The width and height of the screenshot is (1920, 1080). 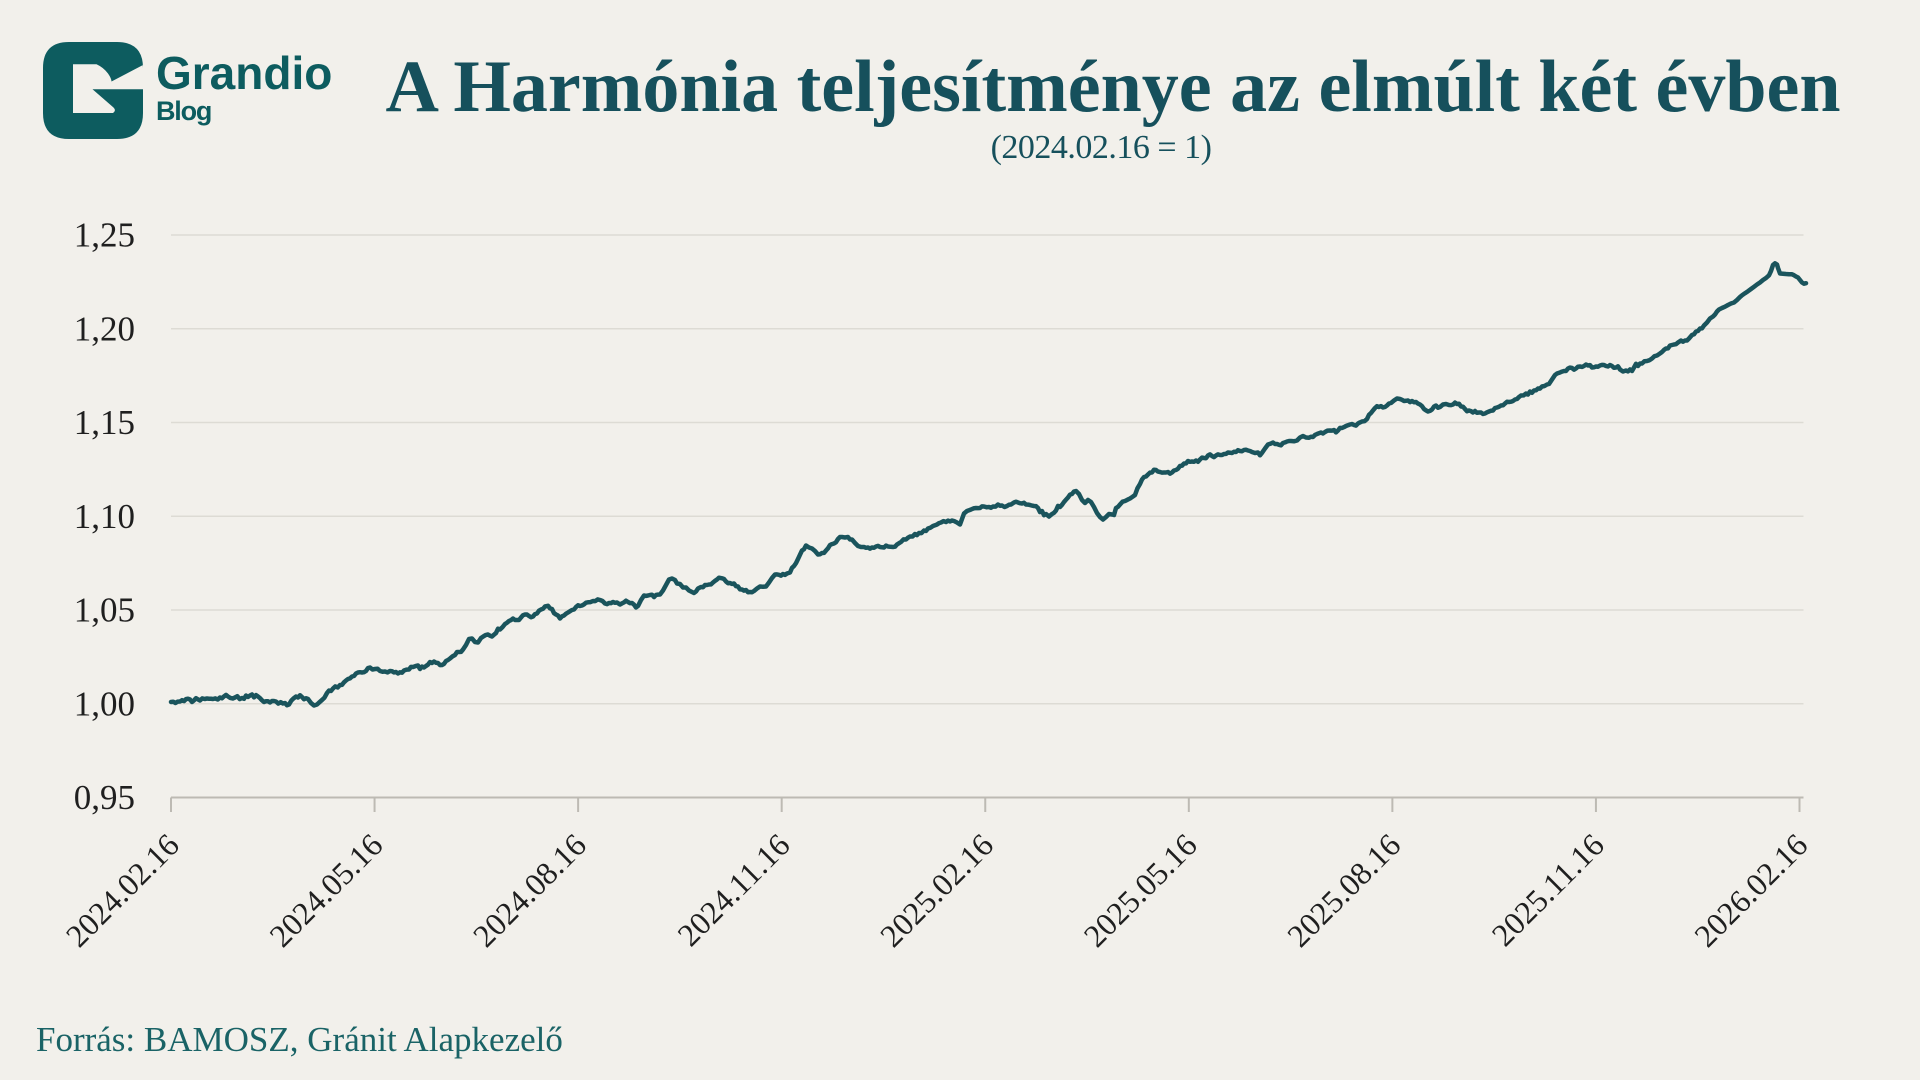 I want to click on svg-text: 1,05, so click(x=104, y=610).